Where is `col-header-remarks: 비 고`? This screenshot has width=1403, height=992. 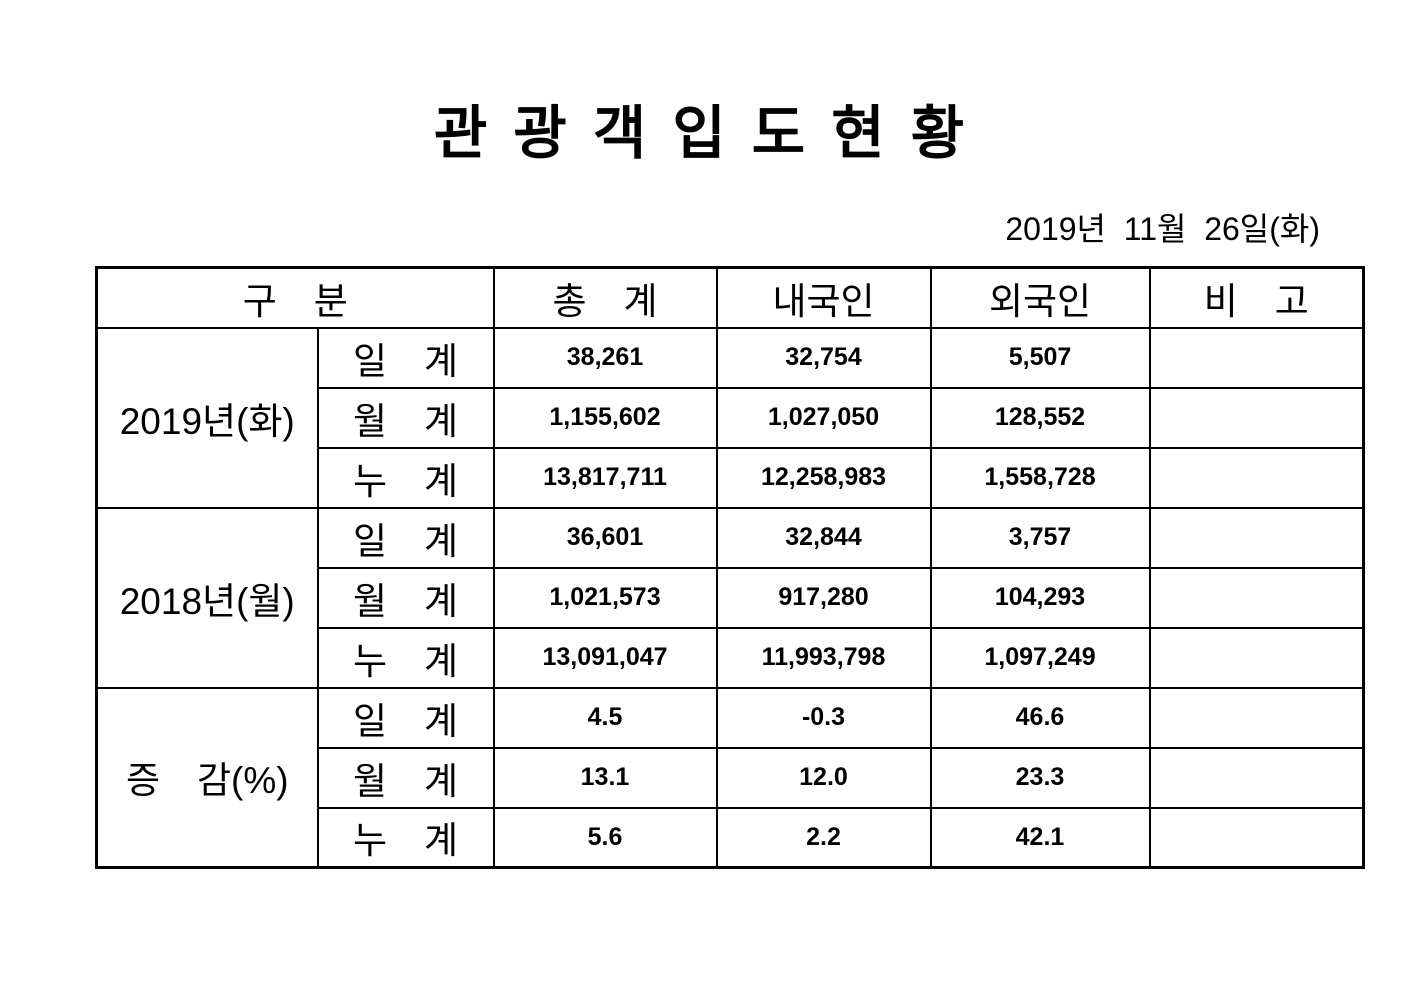 col-header-remarks: 비 고 is located at coordinates (1256, 297).